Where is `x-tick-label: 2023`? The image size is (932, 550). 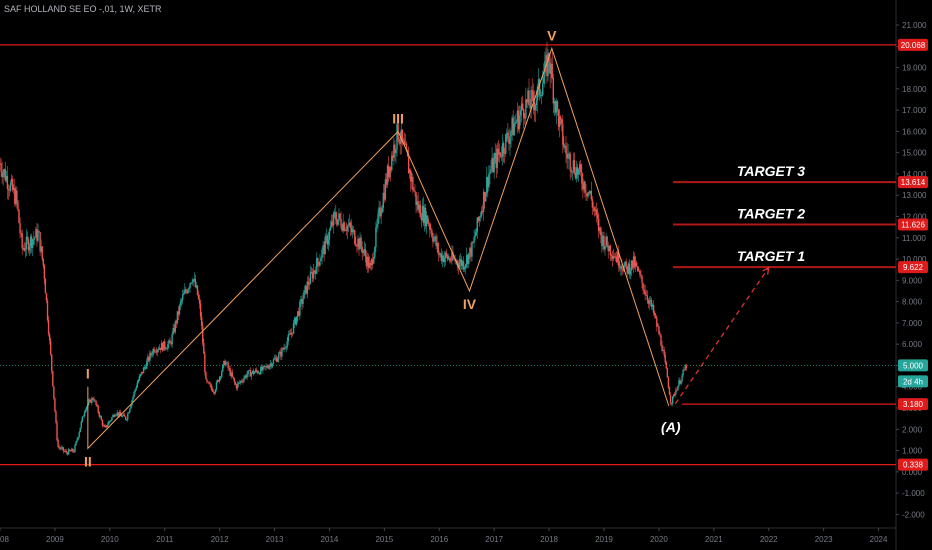 x-tick-label: 2023 is located at coordinates (824, 539).